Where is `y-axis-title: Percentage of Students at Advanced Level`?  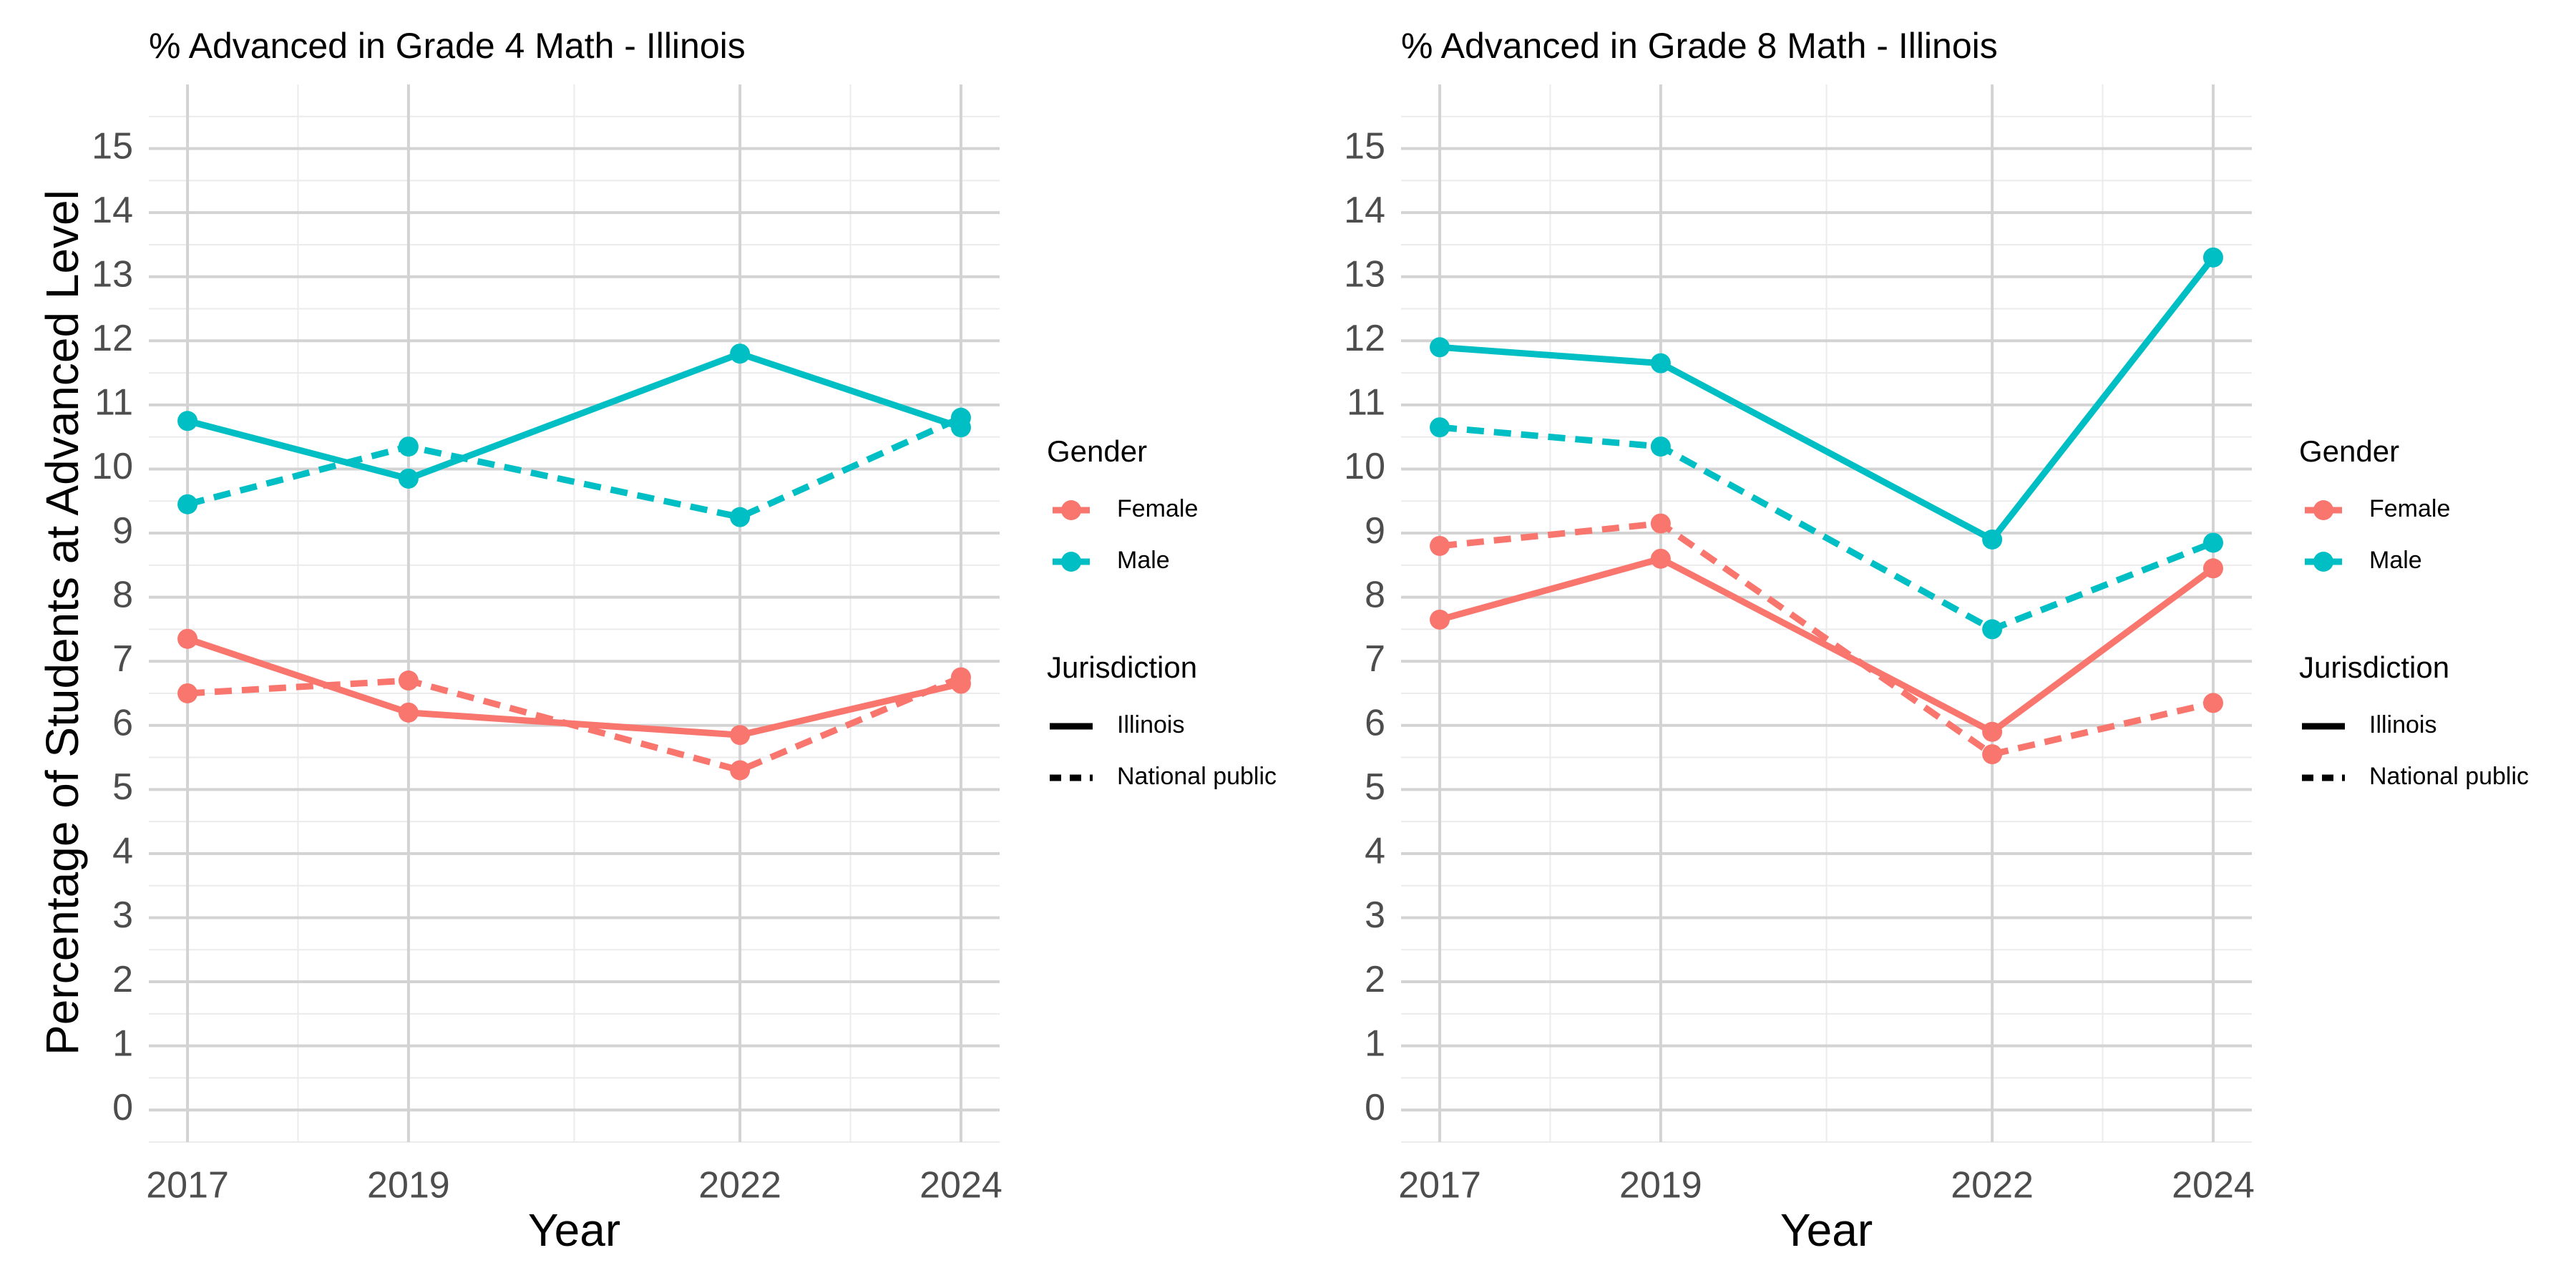
y-axis-title: Percentage of Students at Advanced Level is located at coordinates (62, 622).